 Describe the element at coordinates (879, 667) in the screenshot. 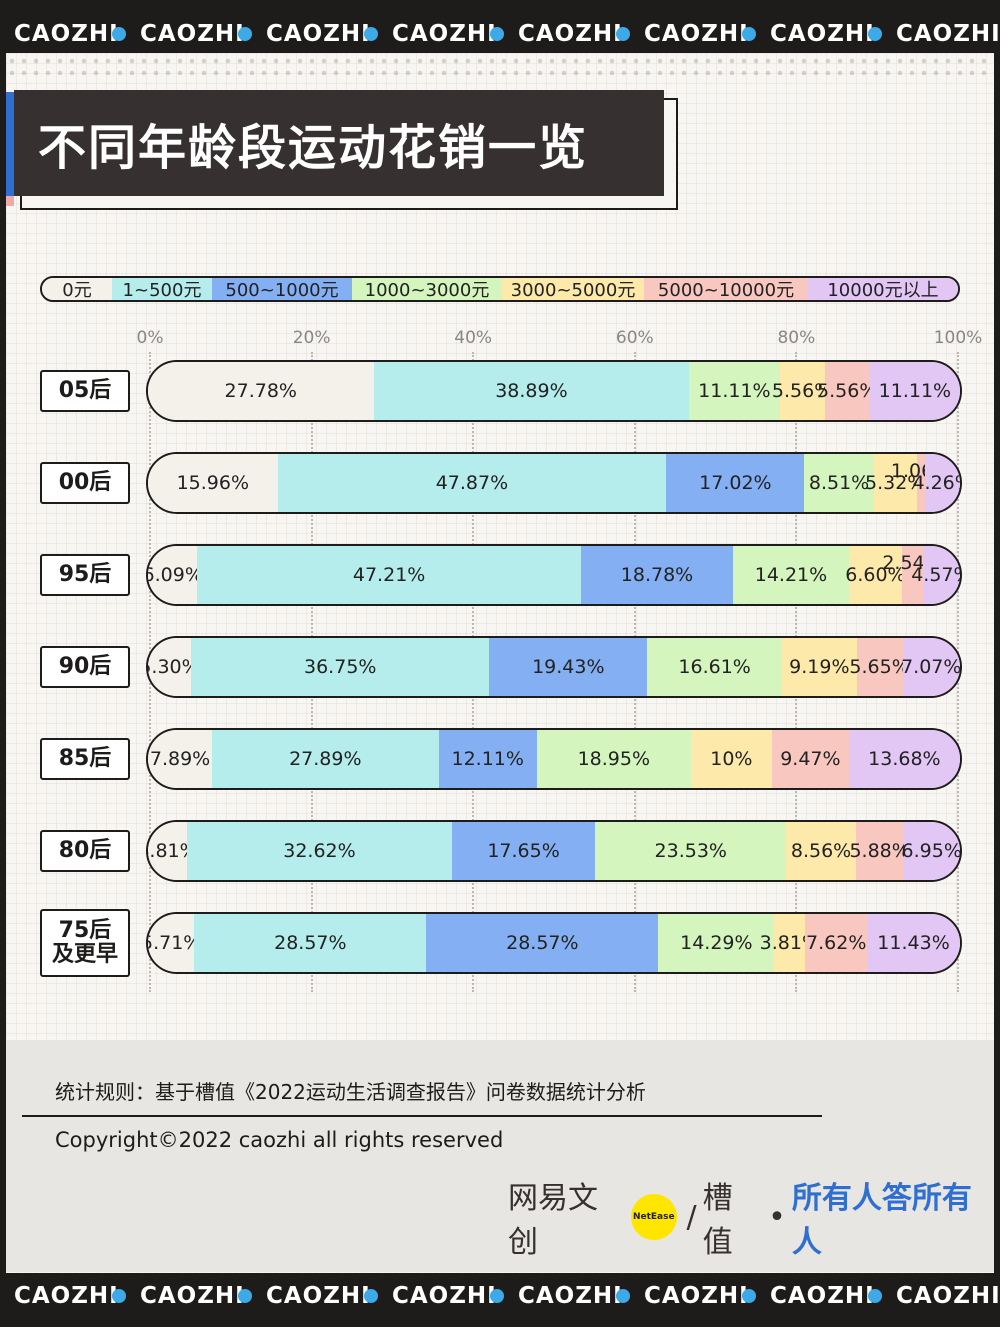

I see `bar-segment: 5.65%` at that location.